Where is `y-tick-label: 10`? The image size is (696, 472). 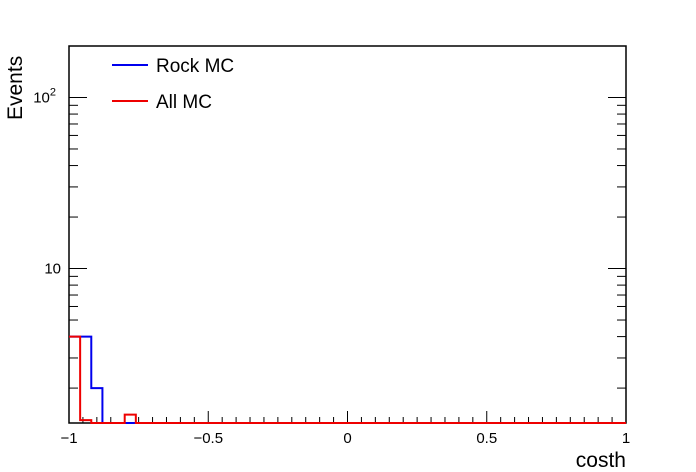 y-tick-label: 10 is located at coordinates (52, 269).